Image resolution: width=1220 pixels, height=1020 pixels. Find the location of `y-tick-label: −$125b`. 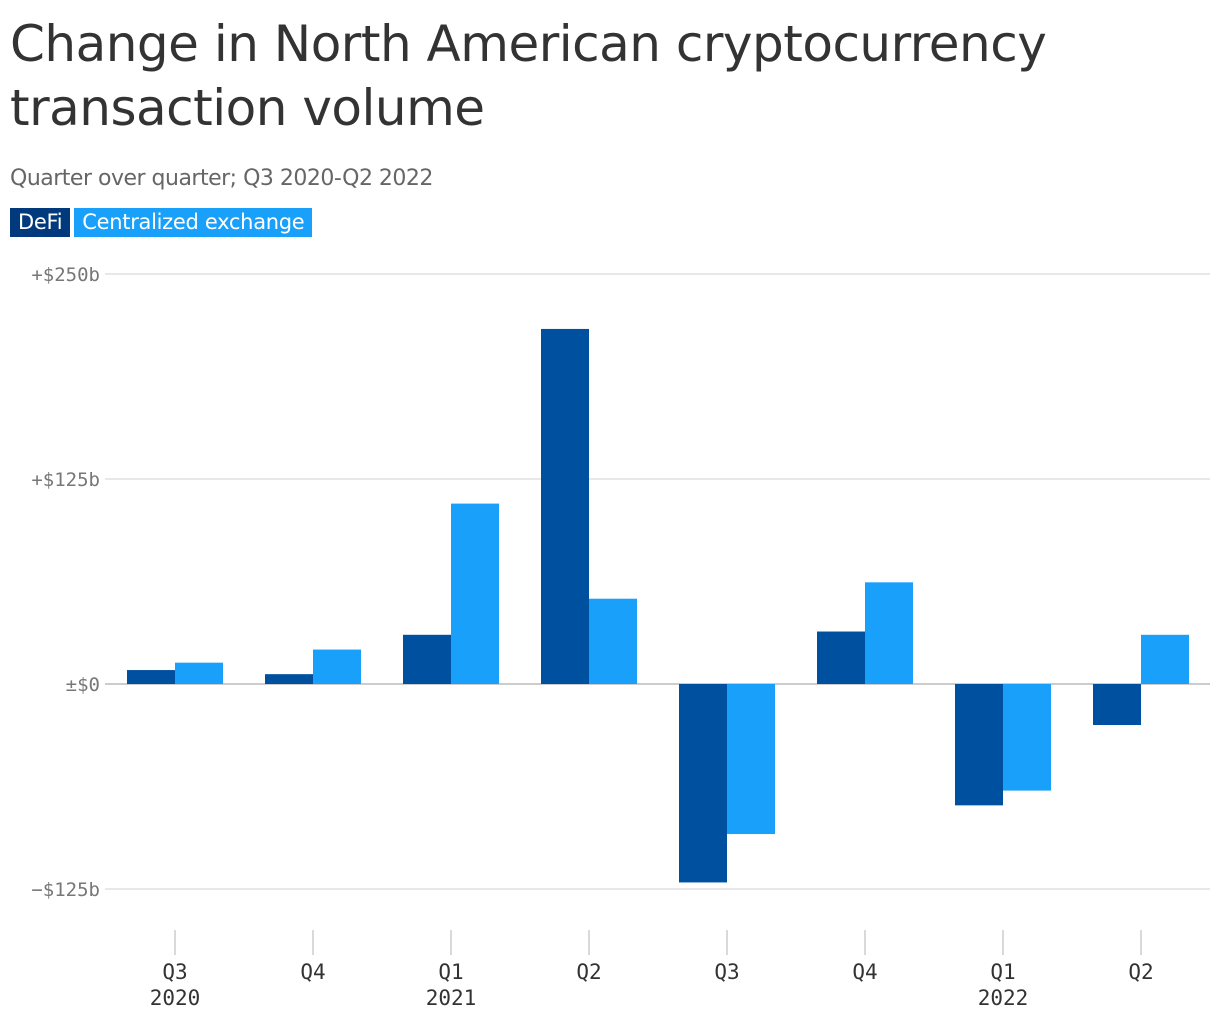

y-tick-label: −$125b is located at coordinates (65, 890).